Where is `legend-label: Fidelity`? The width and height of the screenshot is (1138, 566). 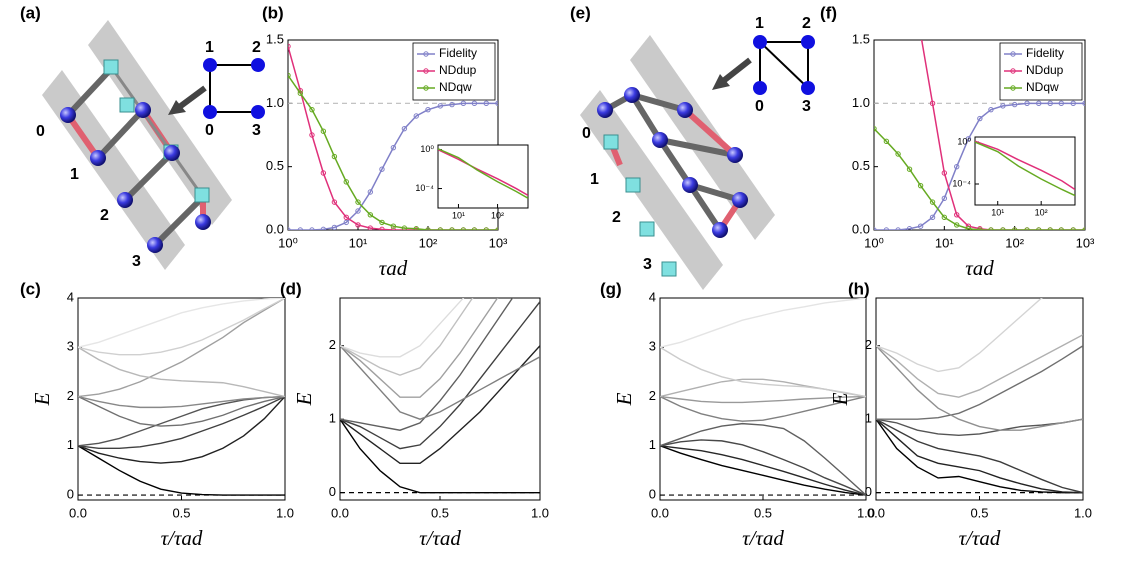
legend-label: Fidelity is located at coordinates (1045, 53).